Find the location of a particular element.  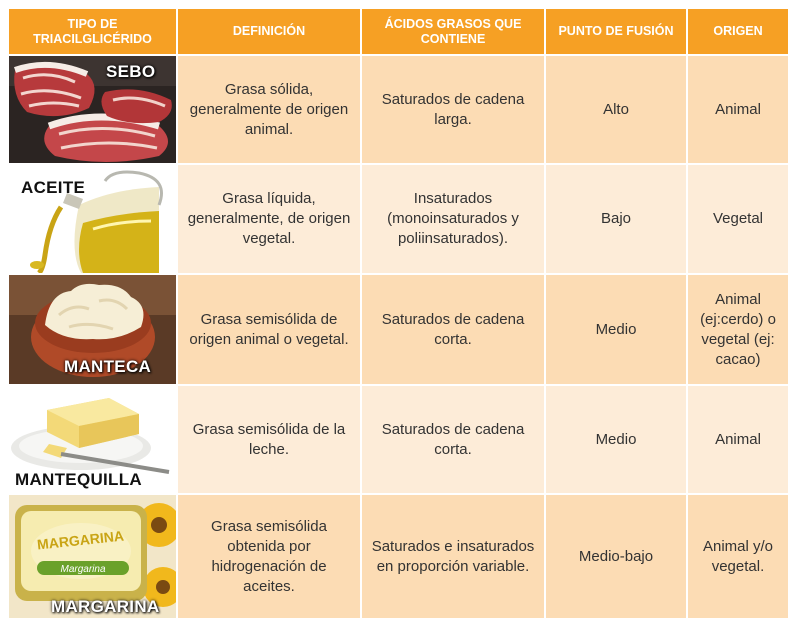

margarina-image: MARGARINA Margarina MARGARINA is located at coordinates (92, 556).